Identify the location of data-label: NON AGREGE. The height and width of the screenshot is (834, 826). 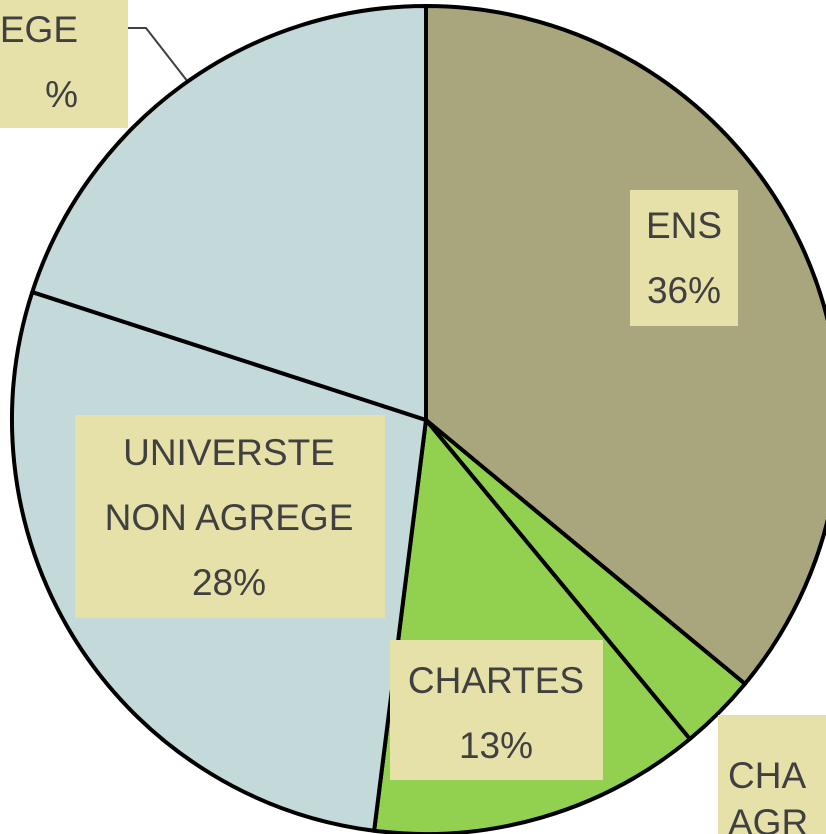
(229, 517).